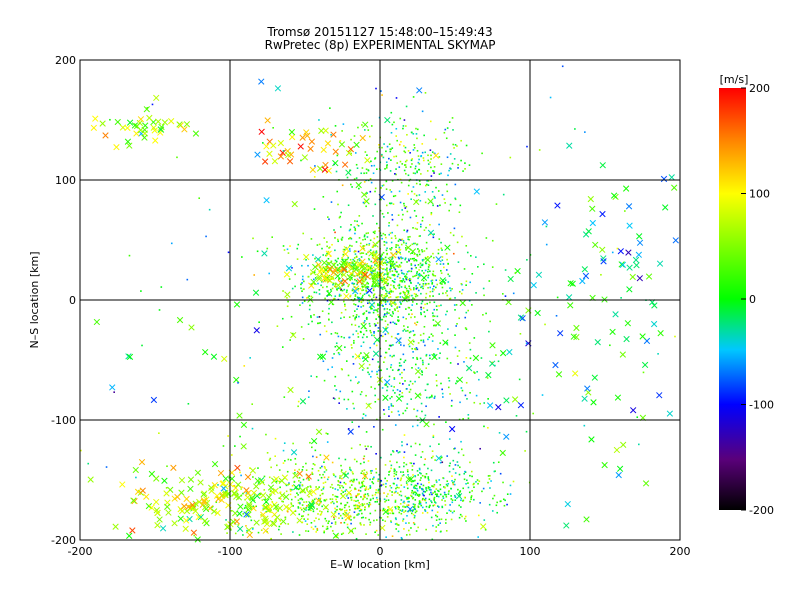  Describe the element at coordinates (65, 60) in the screenshot. I see `y-tick-label: 200` at that location.